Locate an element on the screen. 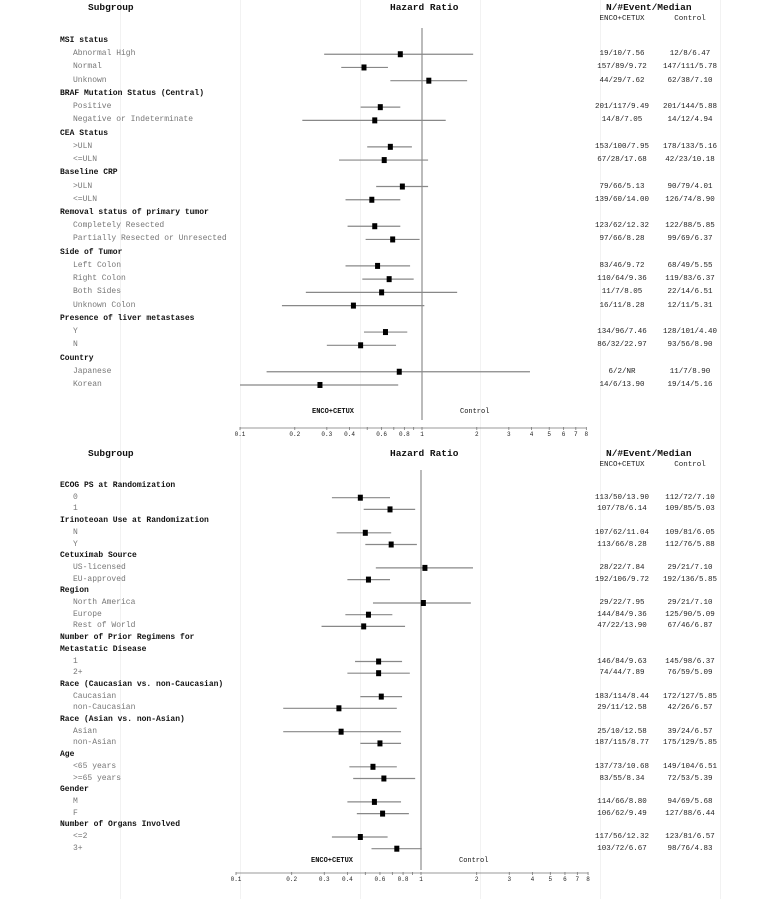 The image size is (765, 899). arm1-counts: 113/66/8.28 is located at coordinates (622, 544).